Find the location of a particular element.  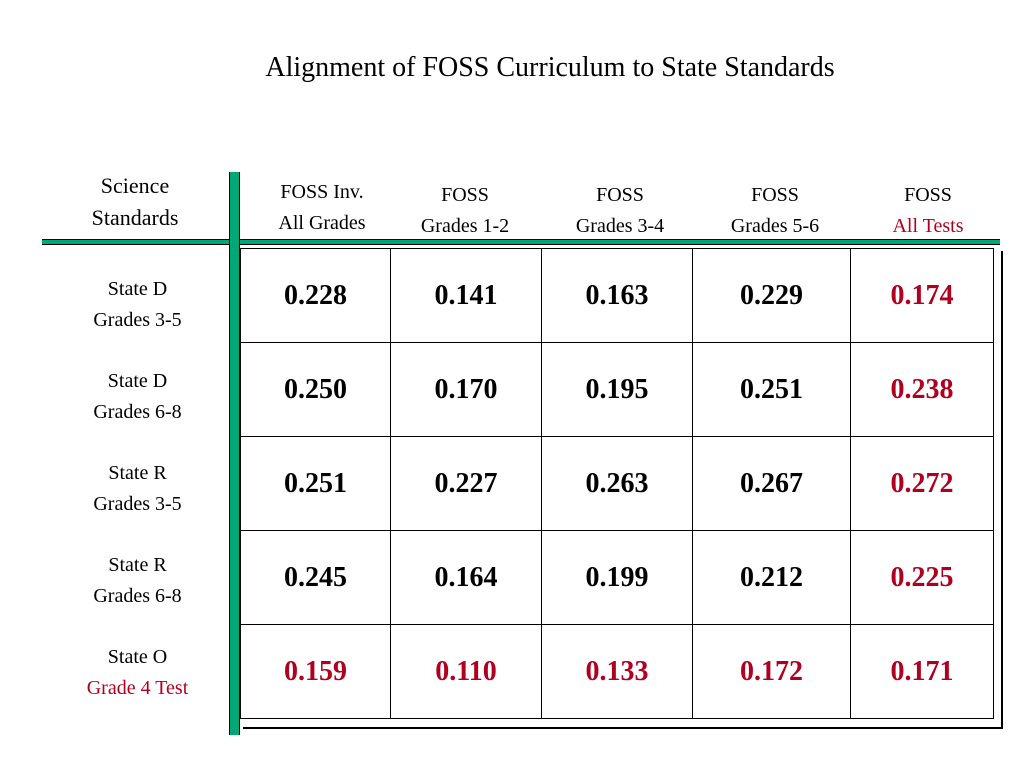

table-cell: 0.228 is located at coordinates (315, 295).